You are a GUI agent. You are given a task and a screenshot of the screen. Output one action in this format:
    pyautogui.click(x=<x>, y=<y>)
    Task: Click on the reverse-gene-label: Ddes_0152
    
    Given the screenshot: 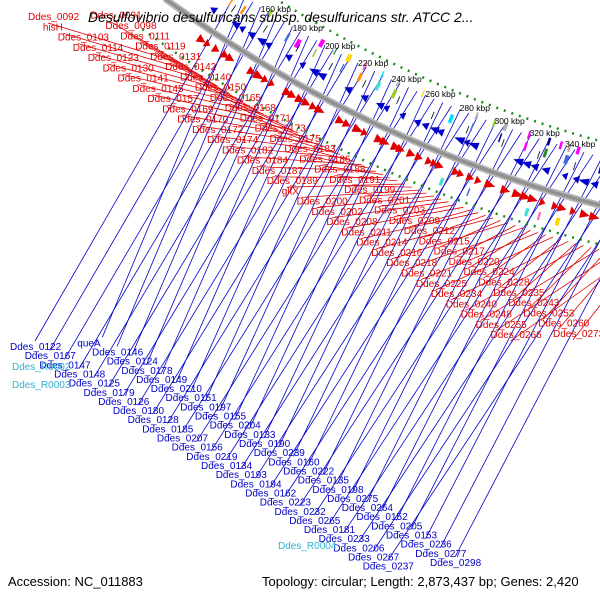 What is the action you would take?
    pyautogui.click(x=383, y=517)
    